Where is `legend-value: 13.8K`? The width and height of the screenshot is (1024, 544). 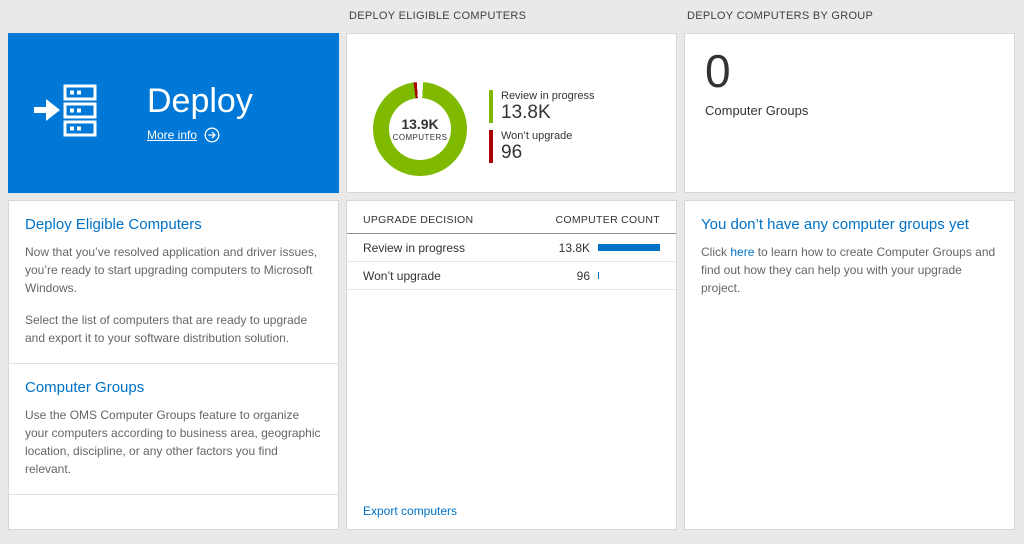
legend-value: 13.8K is located at coordinates (526, 112).